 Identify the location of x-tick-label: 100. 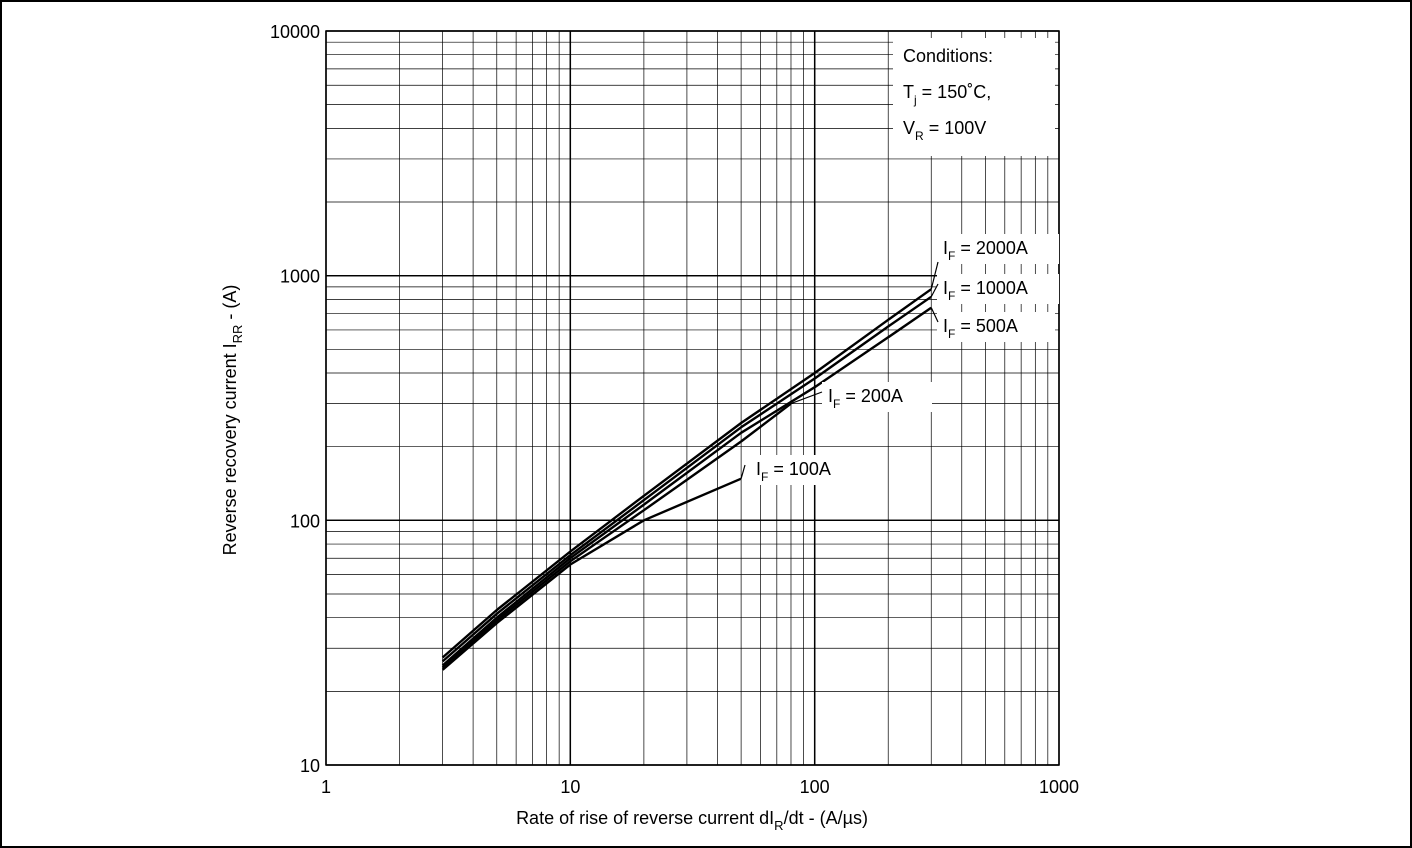
(815, 787).